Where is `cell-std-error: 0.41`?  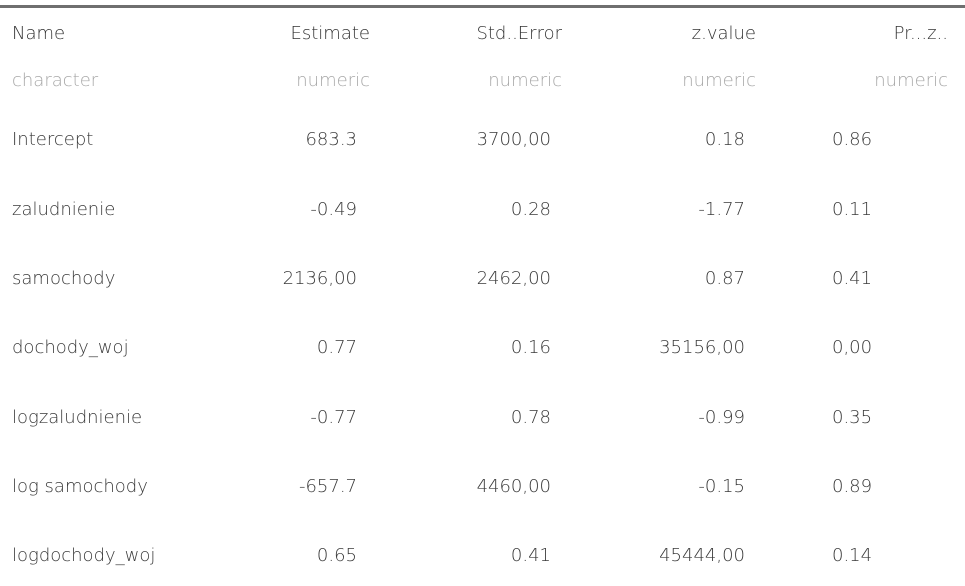
cell-std-error: 0.41 is located at coordinates (530, 555).